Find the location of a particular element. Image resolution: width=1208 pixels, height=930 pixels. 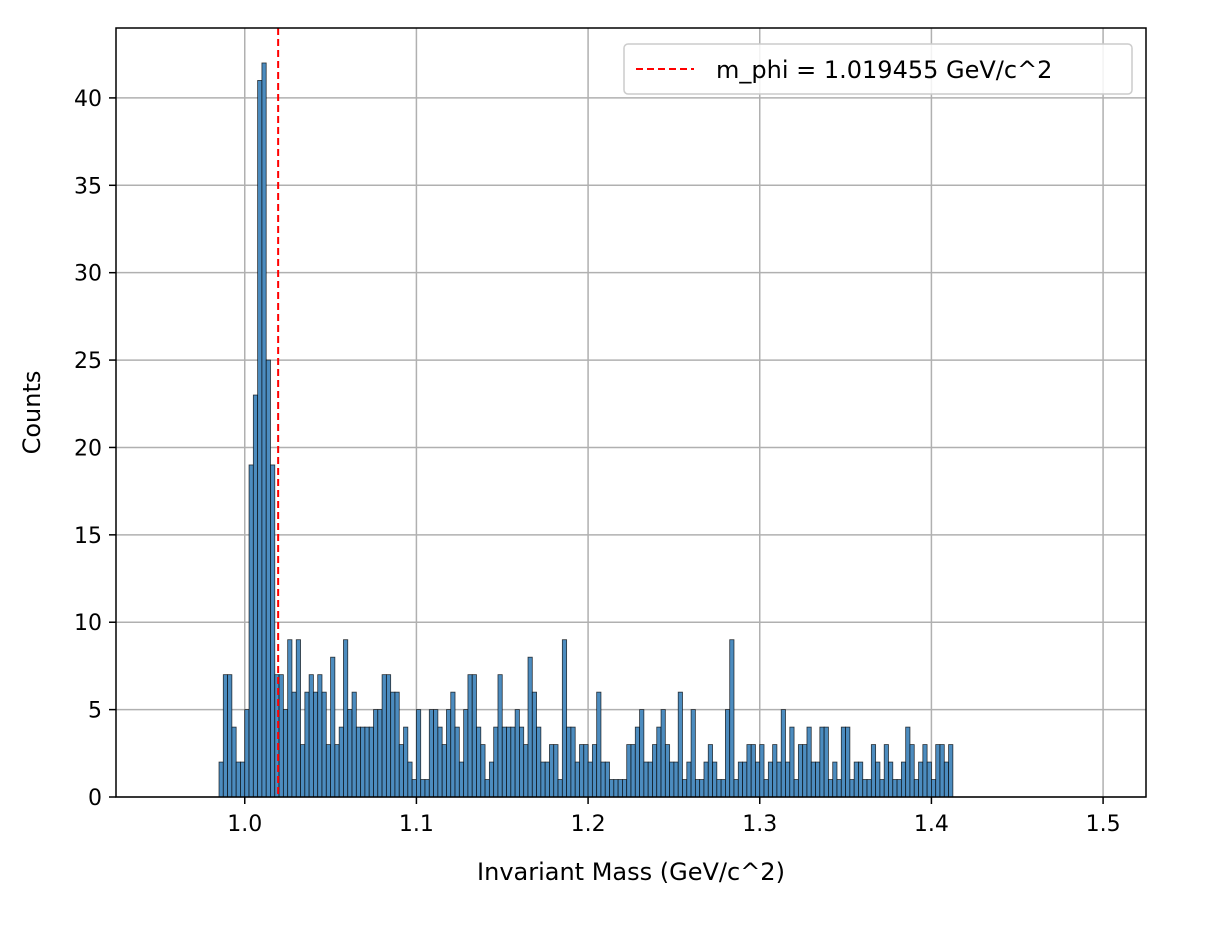

y-axis-label: Counts is located at coordinates (32, 413).